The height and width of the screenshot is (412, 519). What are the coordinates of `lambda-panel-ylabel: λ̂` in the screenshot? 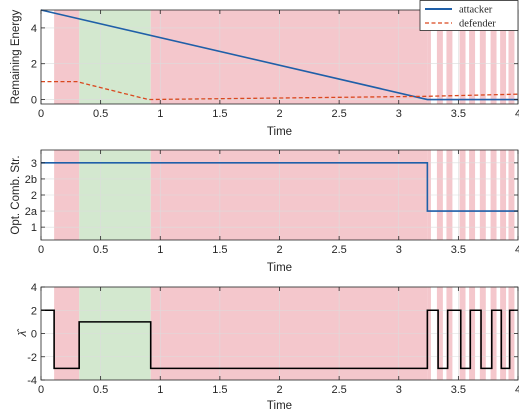 It's located at (23, 333).